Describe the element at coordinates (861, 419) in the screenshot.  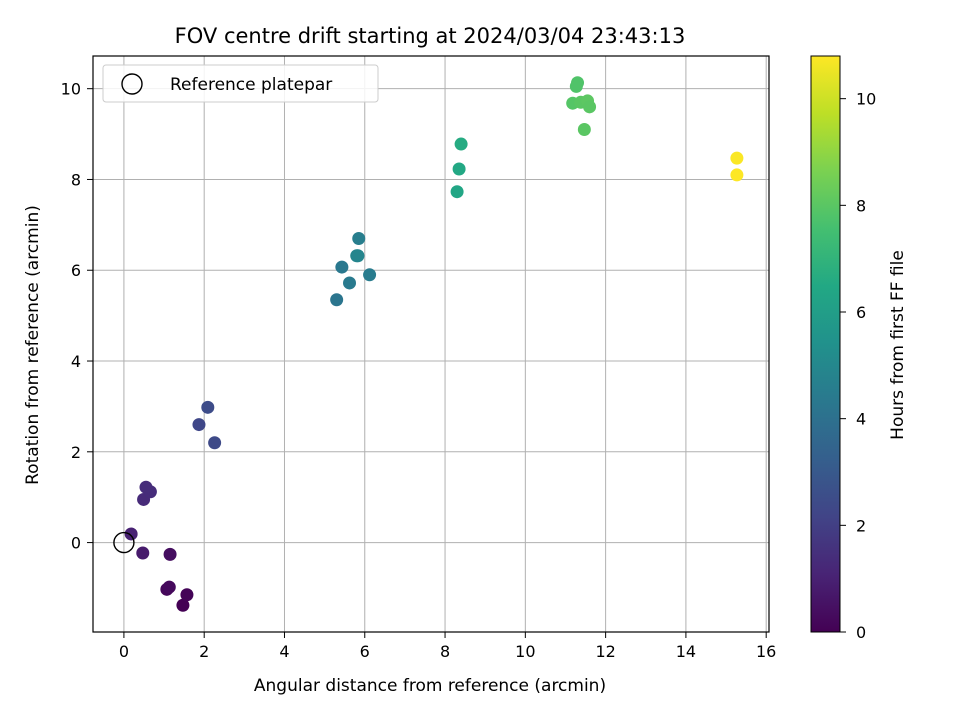
I see `colorbar-tick-label: 4` at that location.